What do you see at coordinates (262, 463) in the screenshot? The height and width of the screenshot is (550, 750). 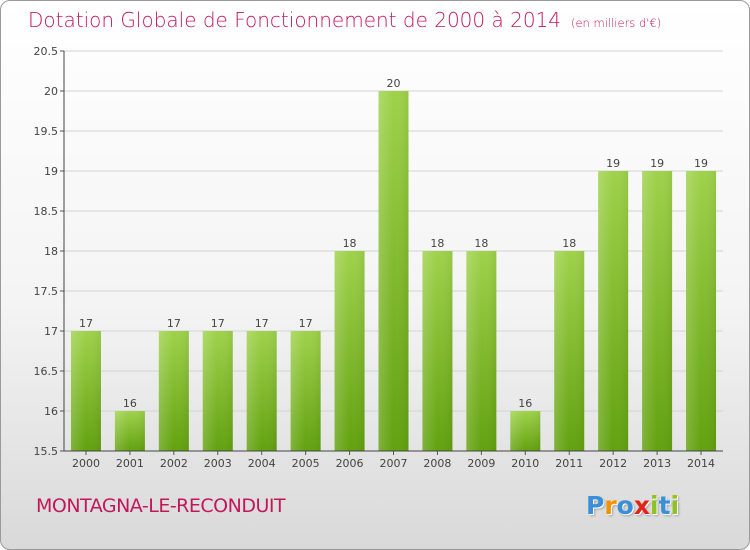 I see `x-tick-label: 2004` at bounding box center [262, 463].